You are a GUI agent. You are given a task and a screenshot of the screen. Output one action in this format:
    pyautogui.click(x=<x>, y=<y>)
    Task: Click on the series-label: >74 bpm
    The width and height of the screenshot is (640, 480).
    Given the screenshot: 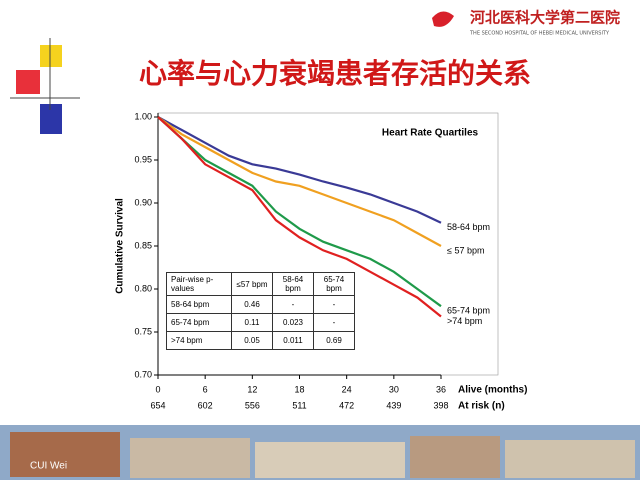 What is the action you would take?
    pyautogui.click(x=464, y=321)
    